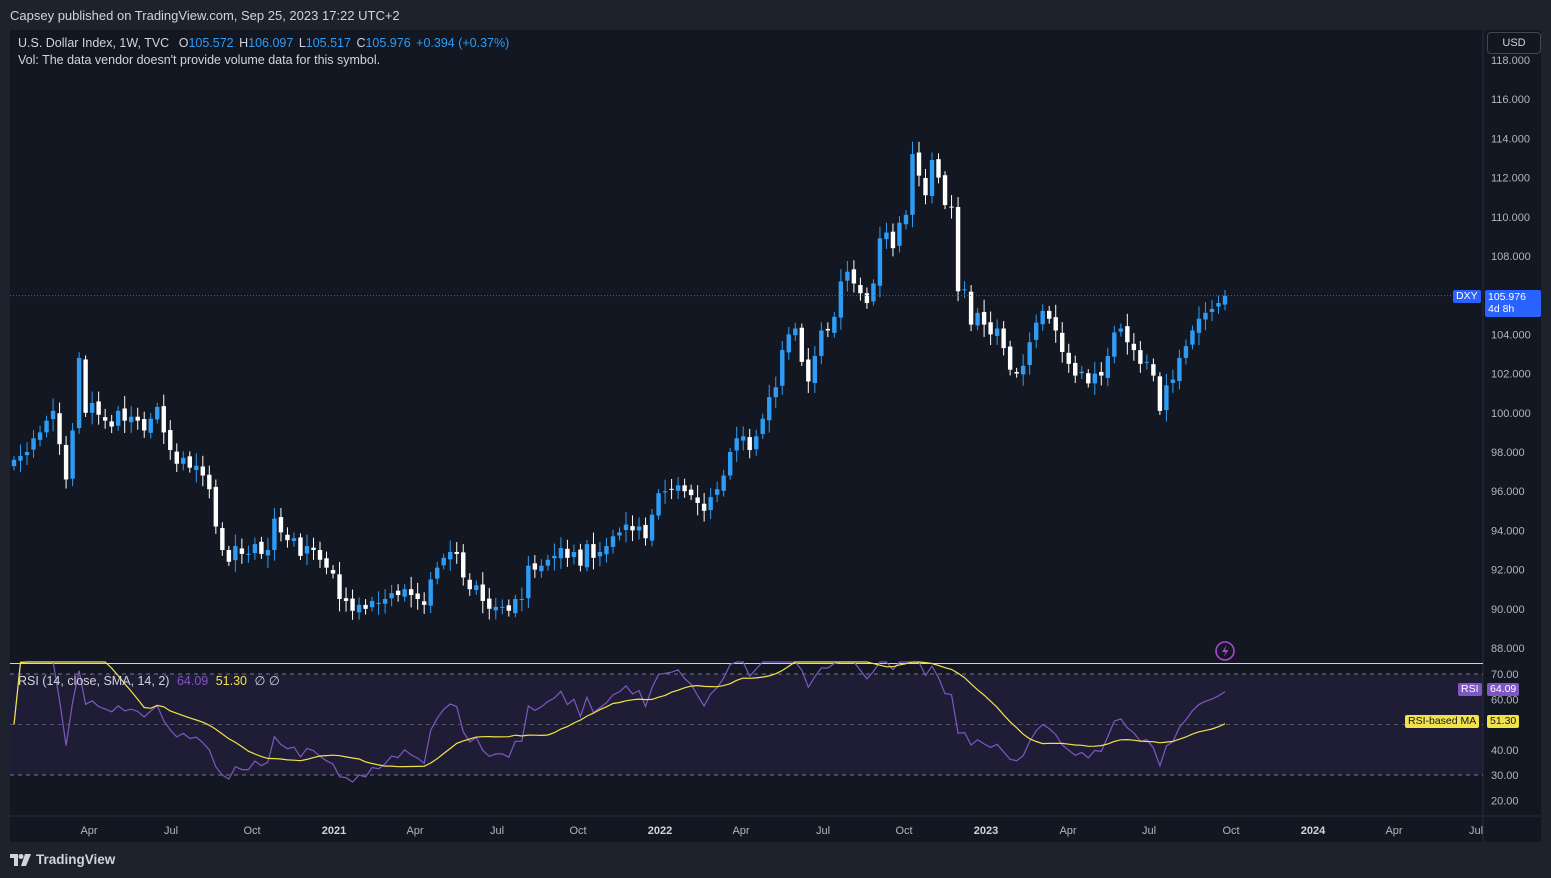 The image size is (1551, 878). I want to click on time-axis, so click(746, 829).